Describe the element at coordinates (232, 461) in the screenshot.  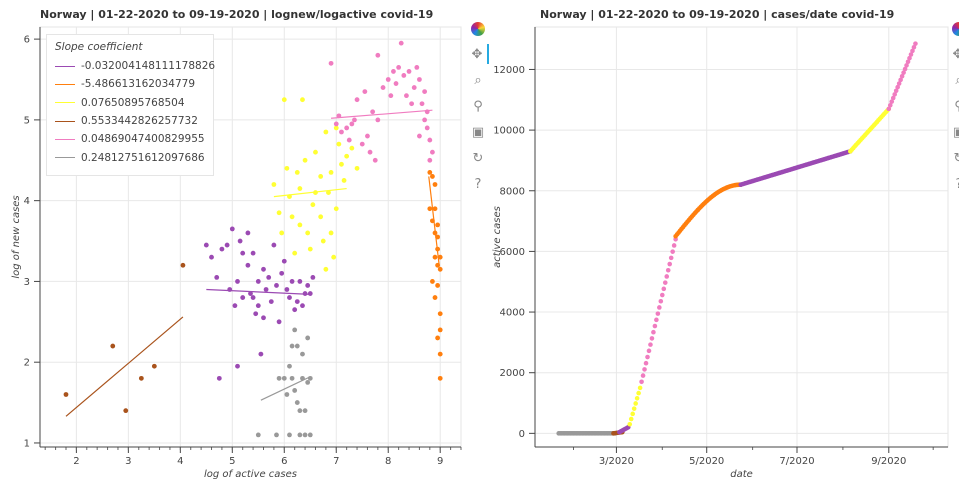
I see `x-tick-label: 5` at that location.